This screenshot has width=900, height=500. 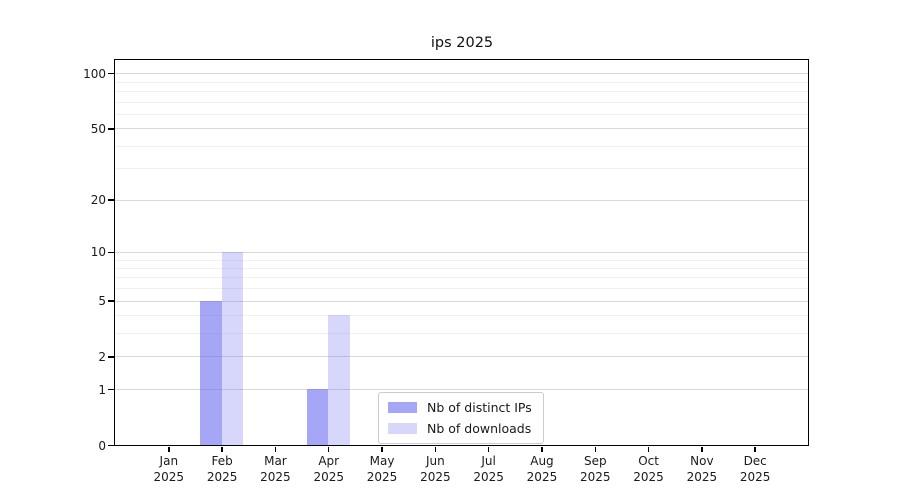 I want to click on x-tick-label-jun: Jun 2025, so click(x=435, y=469).